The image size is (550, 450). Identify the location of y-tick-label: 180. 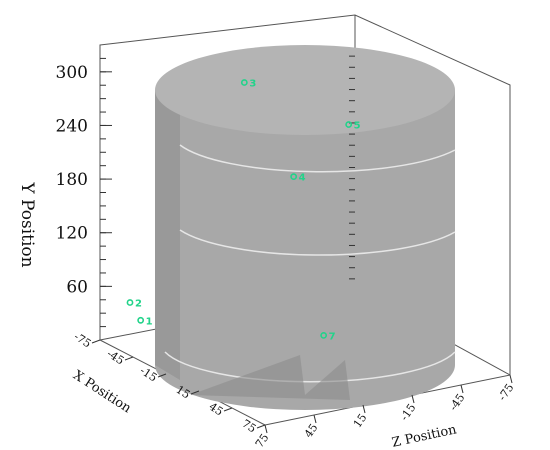
(72, 180).